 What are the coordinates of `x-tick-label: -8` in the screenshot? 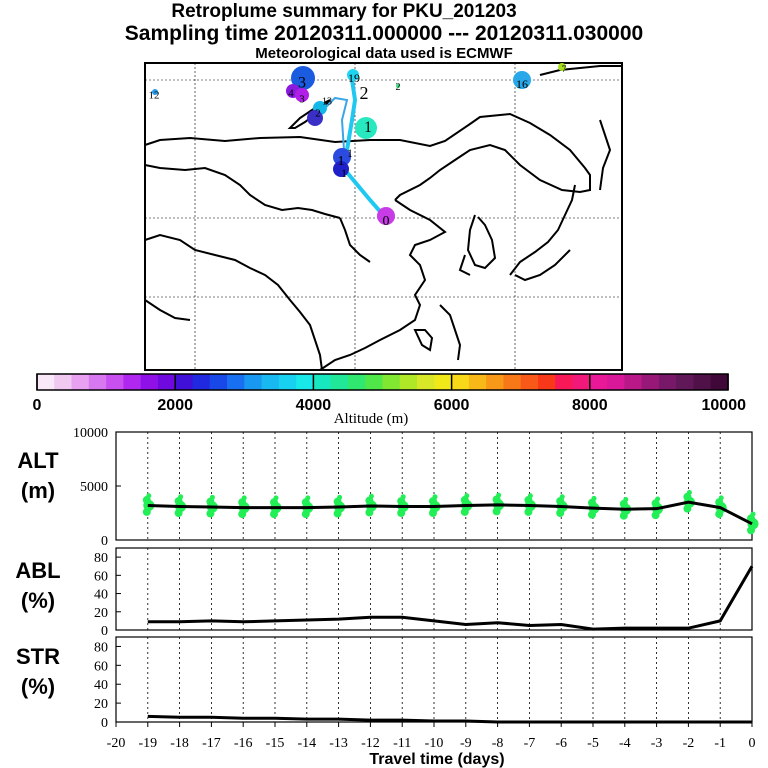 It's located at (498, 743).